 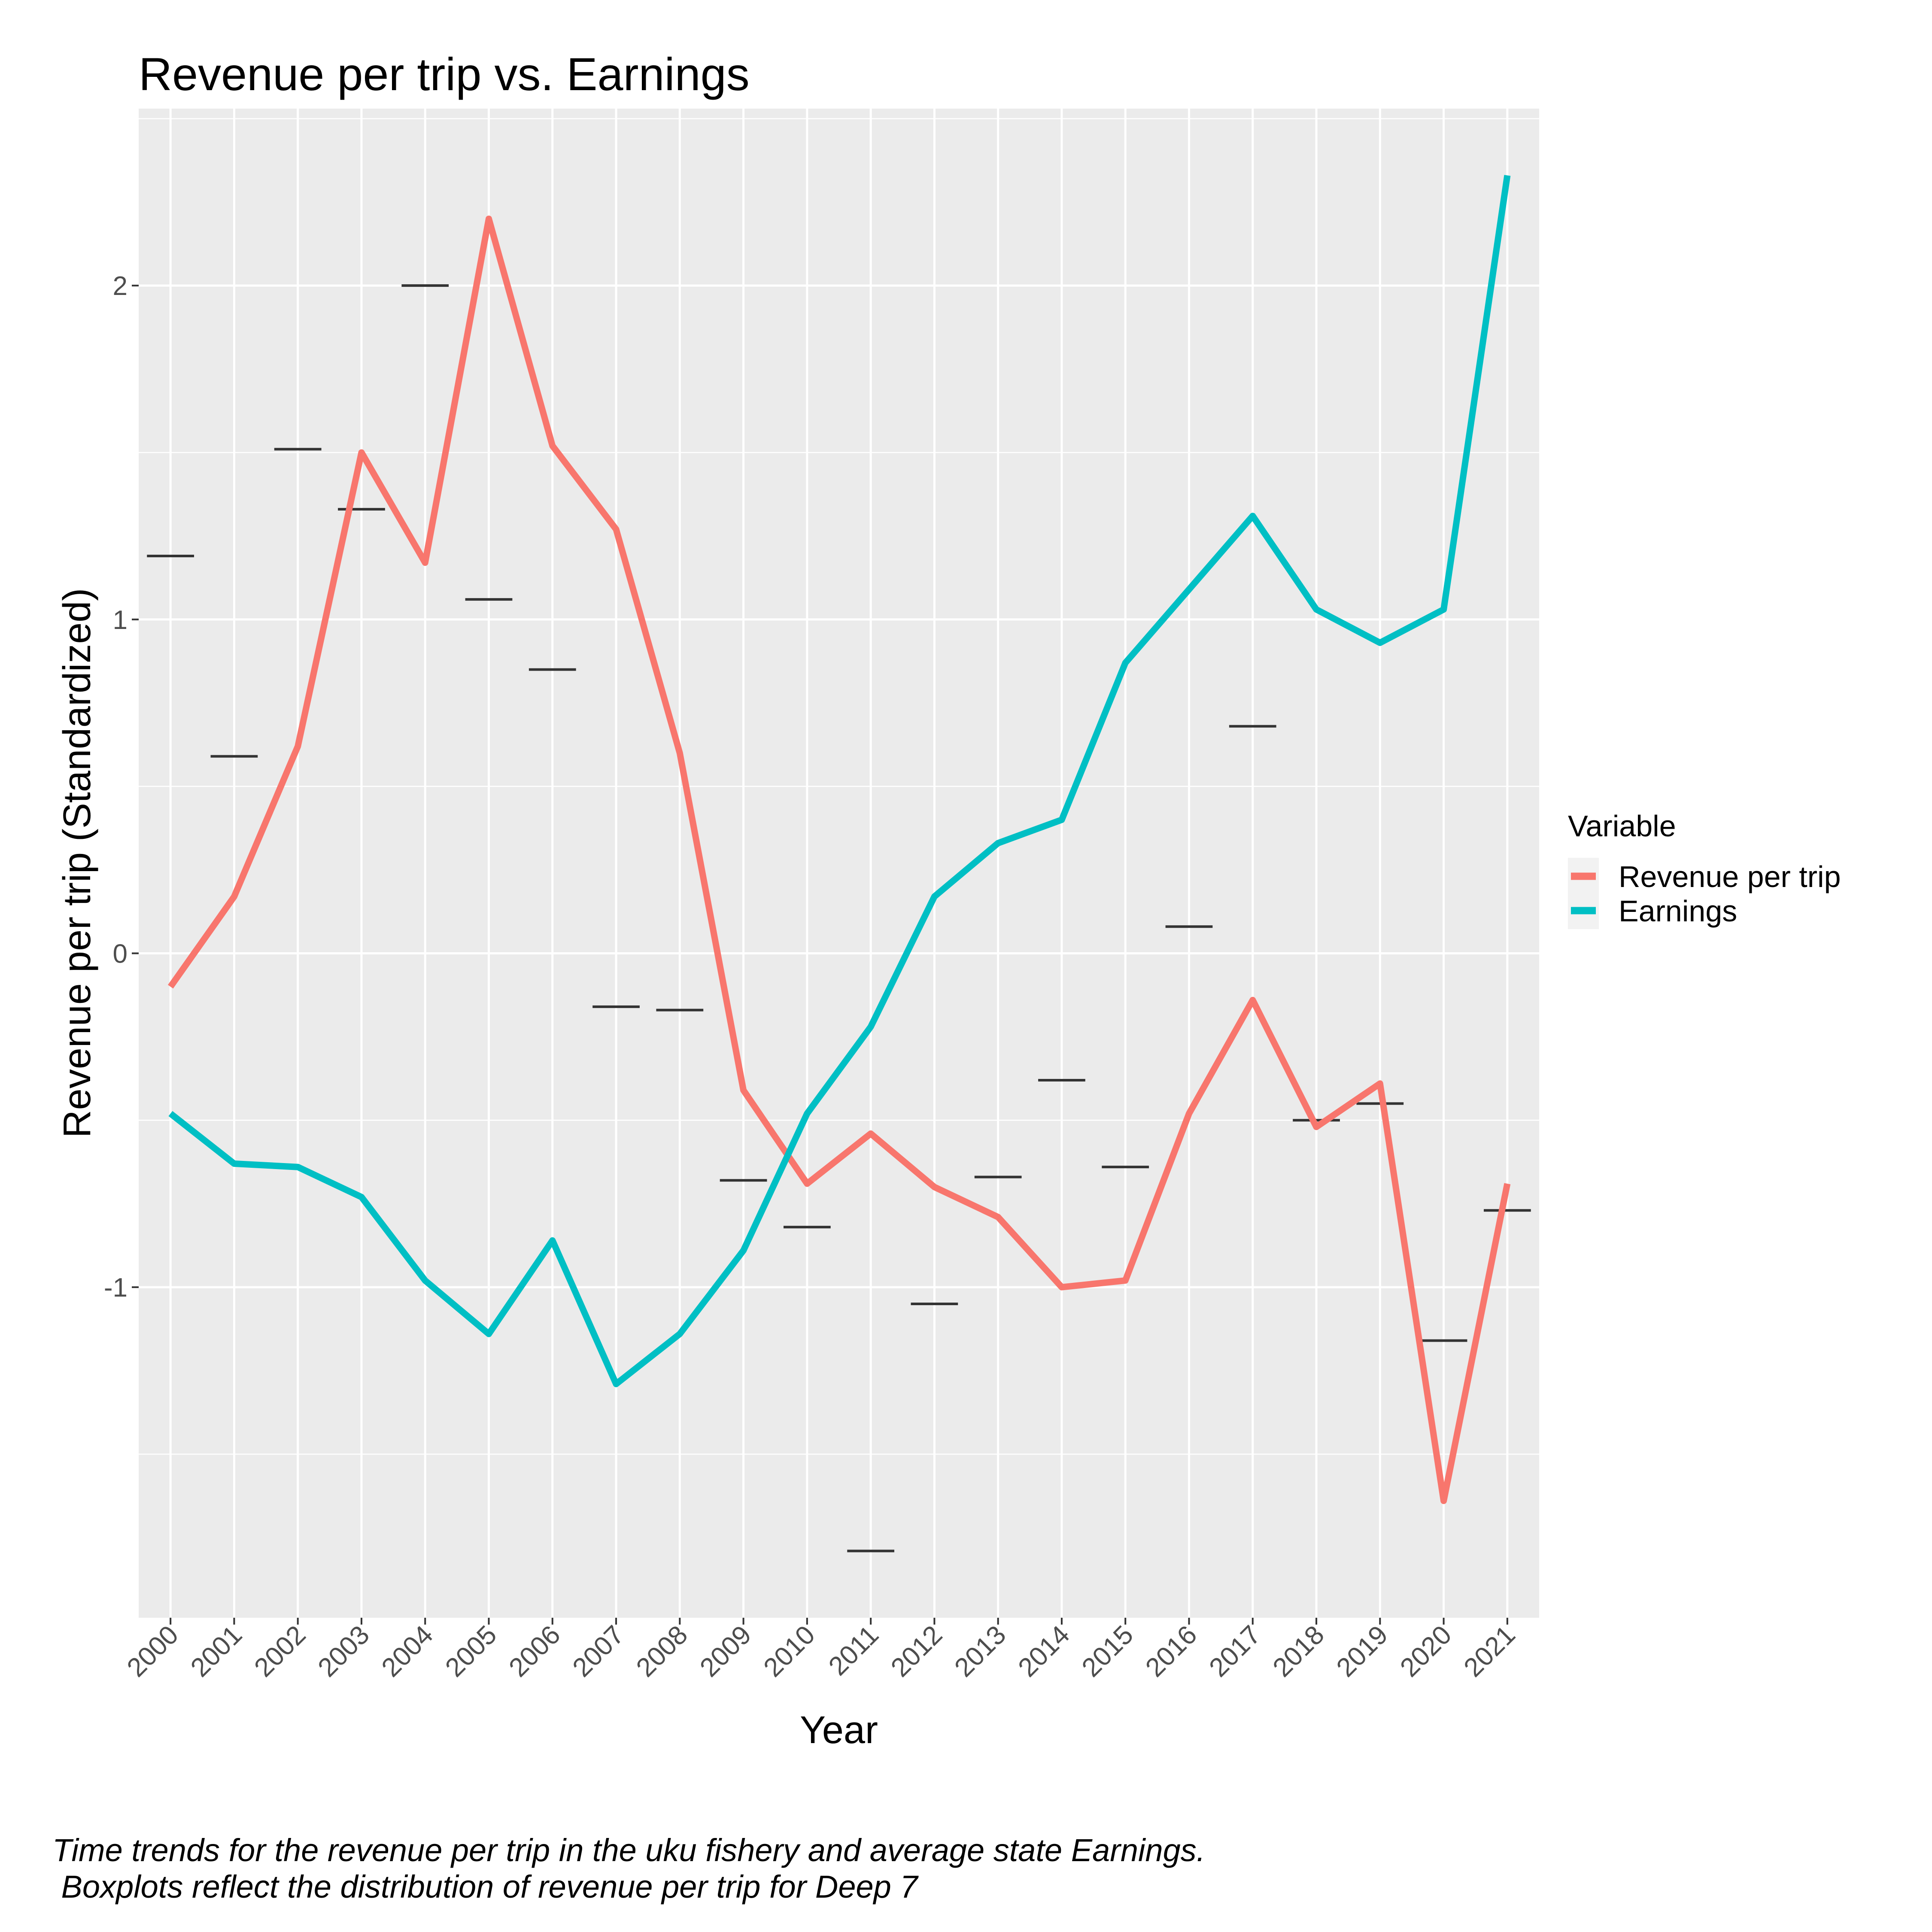 I want to click on x-tick-label: 2016, so click(x=1171, y=1652).